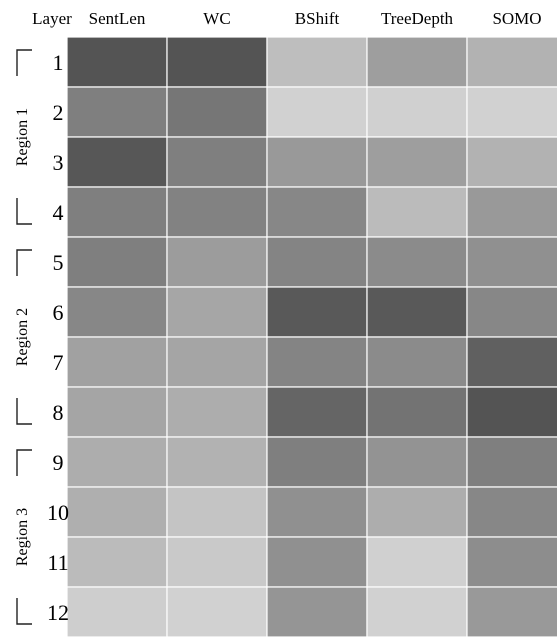 Image resolution: width=557 pixels, height=637 pixels. Describe the element at coordinates (417, 18) in the screenshot. I see `column-header: TreeDepth` at that location.